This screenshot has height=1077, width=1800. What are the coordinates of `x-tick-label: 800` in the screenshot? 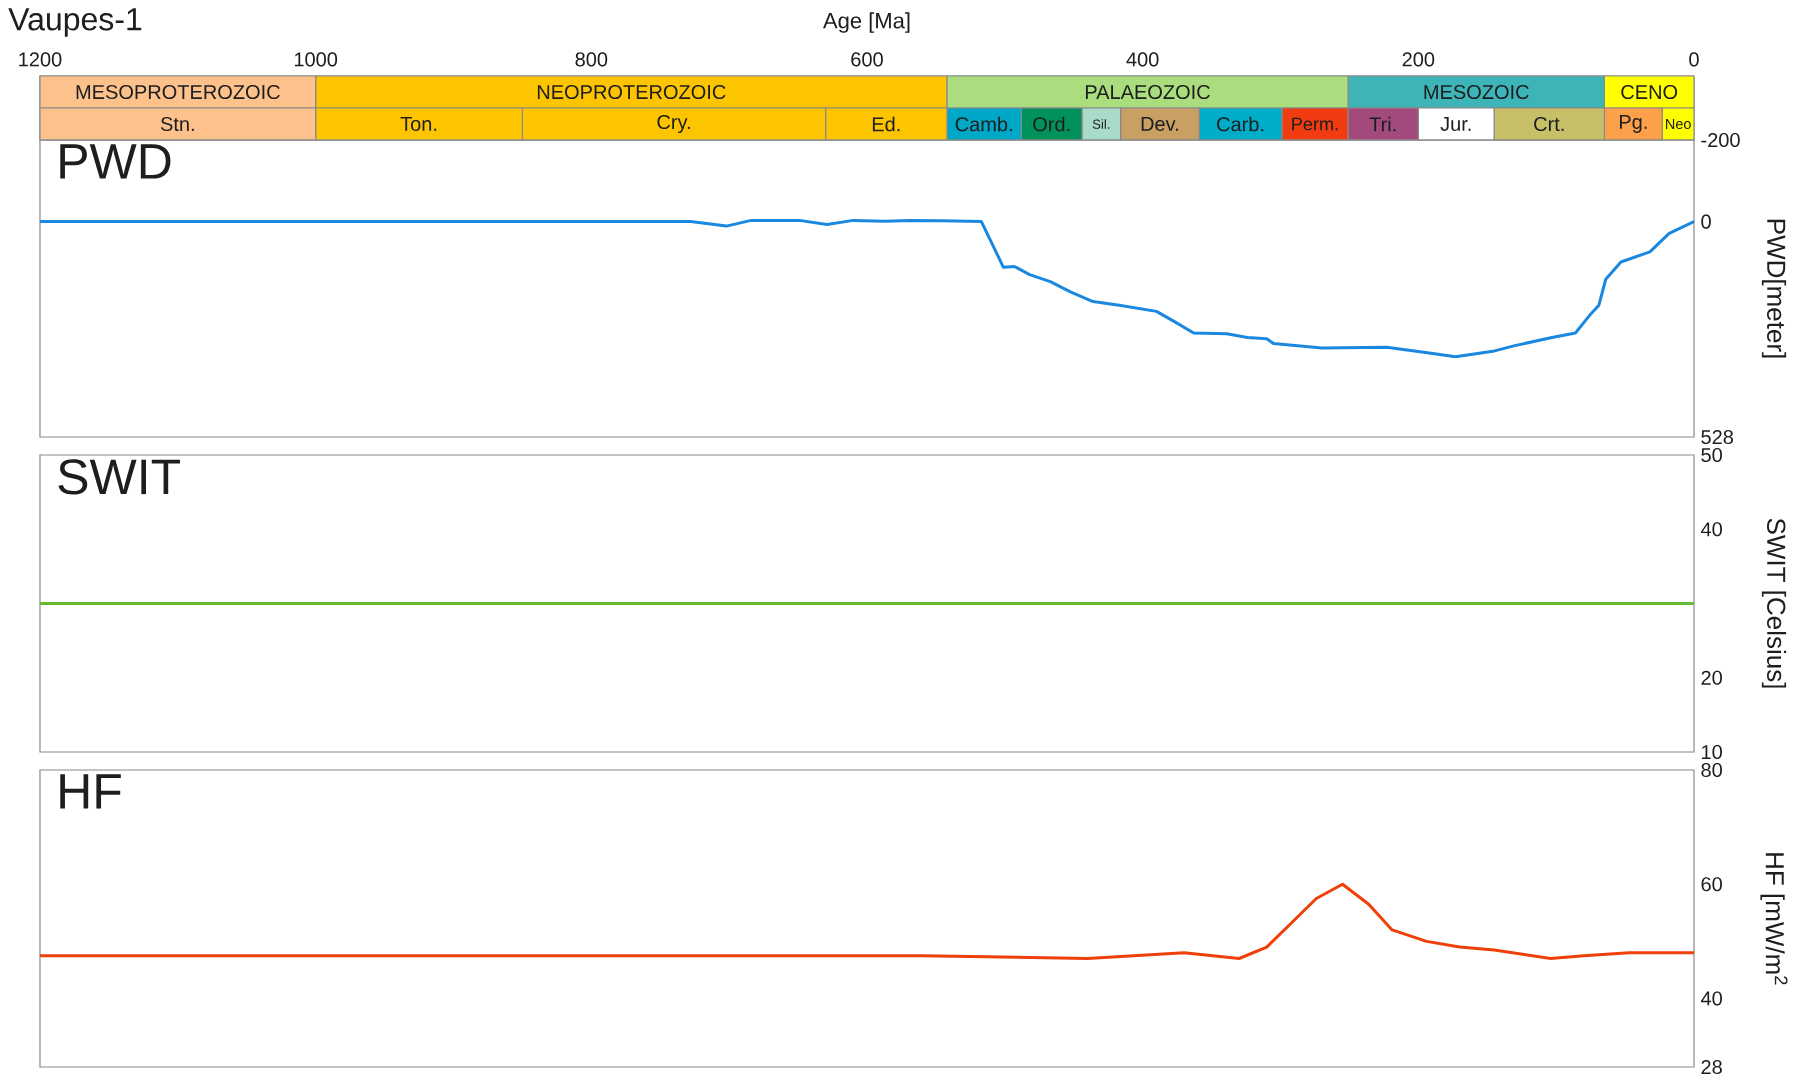 It's located at (591, 59).